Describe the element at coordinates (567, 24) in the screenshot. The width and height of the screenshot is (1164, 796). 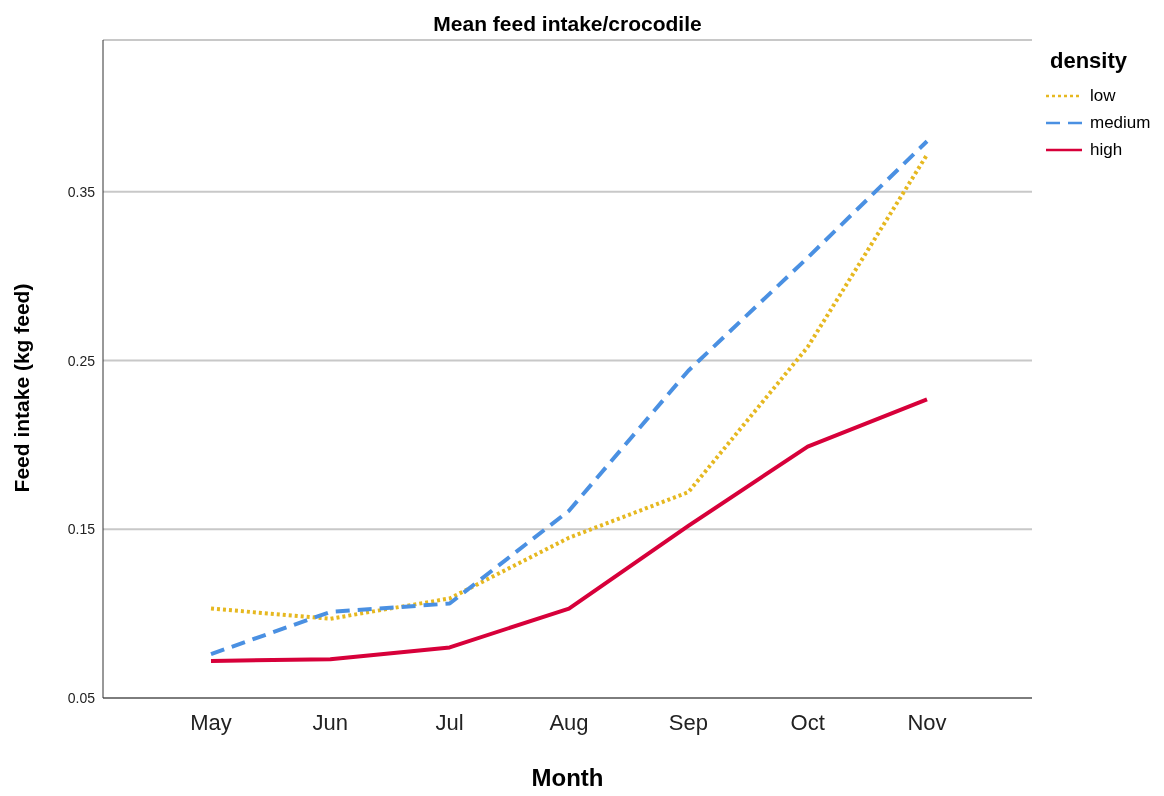
I see `chart-title: Mean feed intake/crocodile` at that location.